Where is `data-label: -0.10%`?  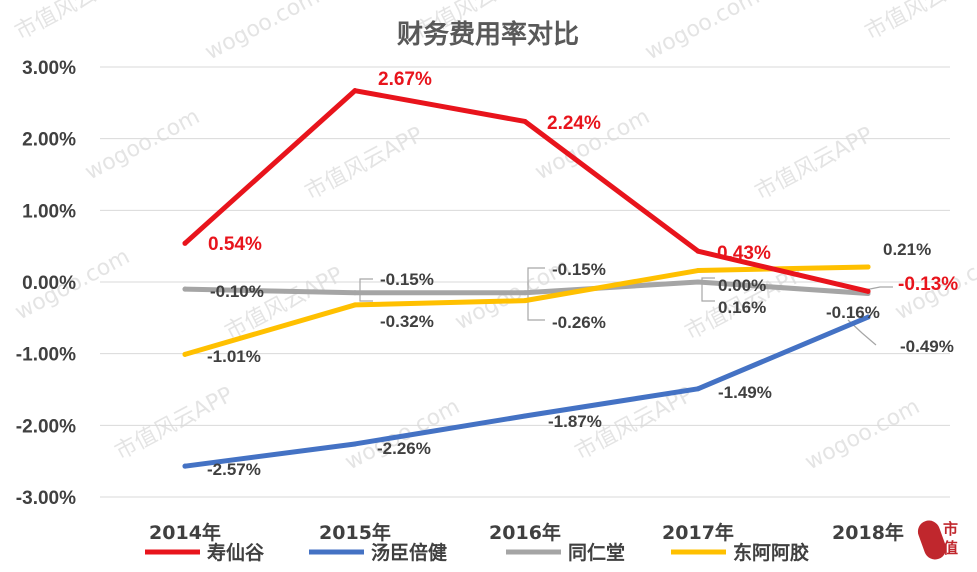
data-label: -0.10% is located at coordinates (237, 291).